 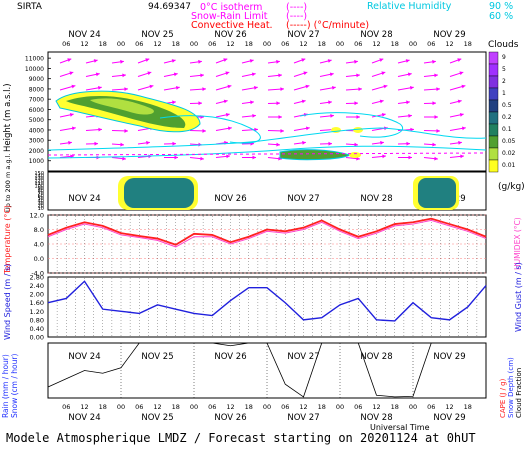 I want to click on top-day-label: NOV 29, so click(x=449, y=35).